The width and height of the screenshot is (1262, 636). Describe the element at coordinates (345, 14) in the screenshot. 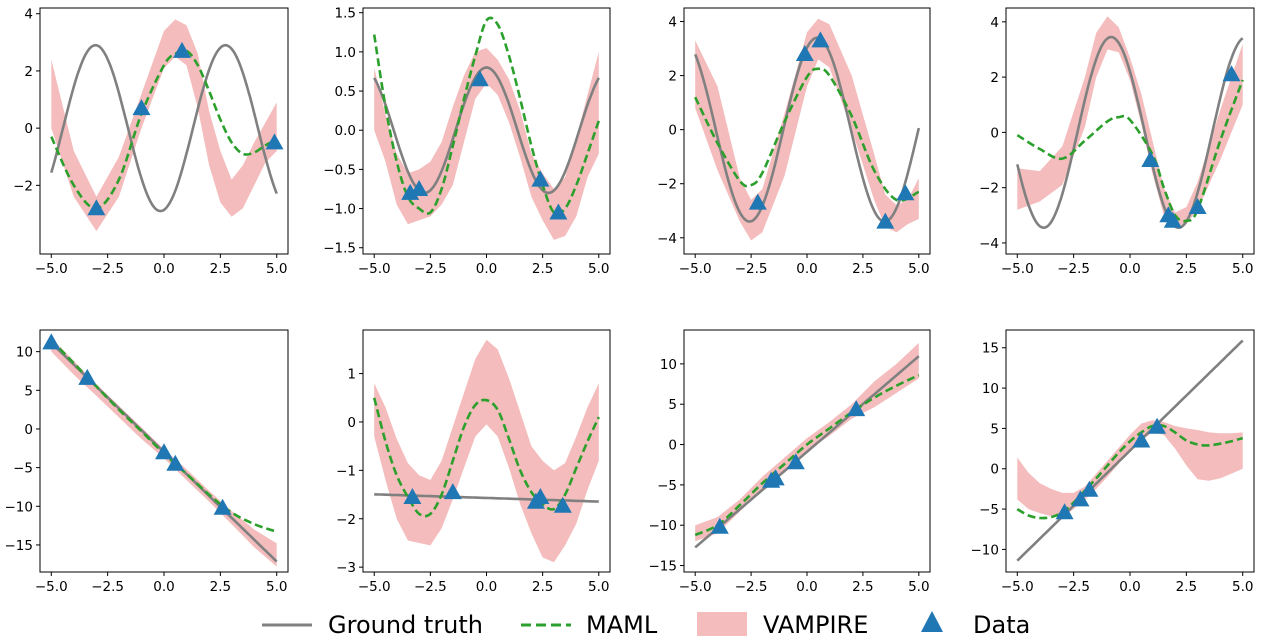

I see `y-tick-label: 1.5` at that location.